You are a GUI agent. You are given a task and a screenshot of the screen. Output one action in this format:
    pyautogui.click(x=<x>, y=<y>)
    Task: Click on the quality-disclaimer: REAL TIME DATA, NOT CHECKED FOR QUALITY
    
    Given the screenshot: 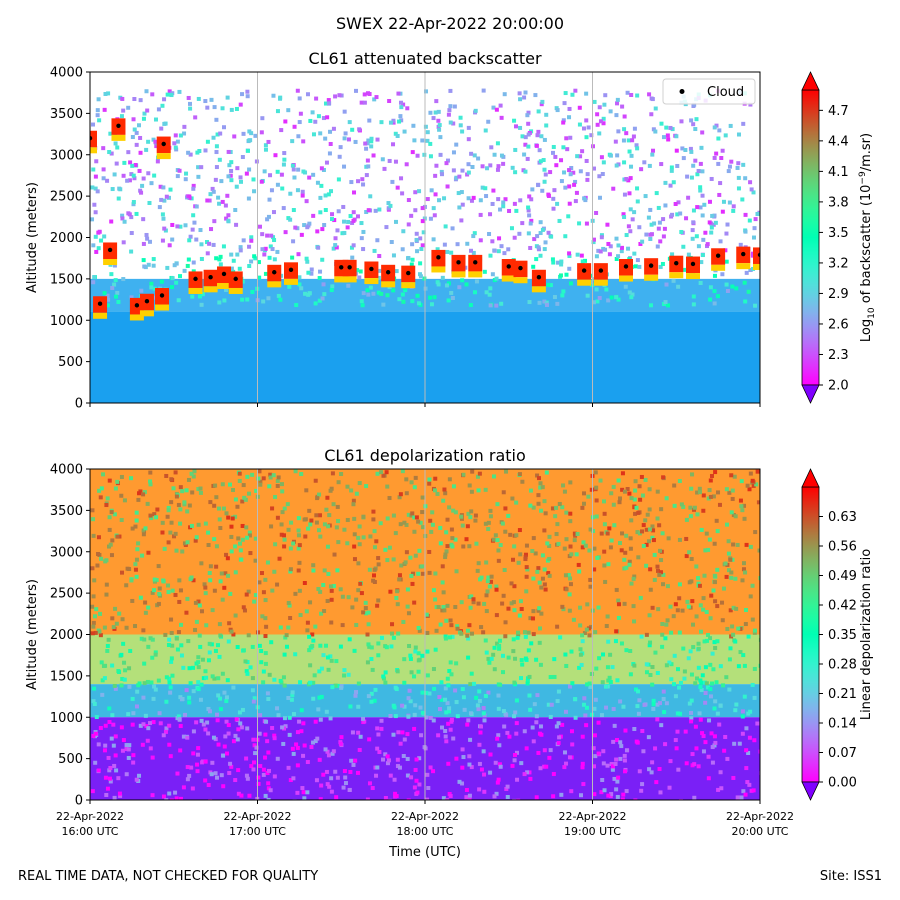 What is the action you would take?
    pyautogui.click(x=168, y=876)
    